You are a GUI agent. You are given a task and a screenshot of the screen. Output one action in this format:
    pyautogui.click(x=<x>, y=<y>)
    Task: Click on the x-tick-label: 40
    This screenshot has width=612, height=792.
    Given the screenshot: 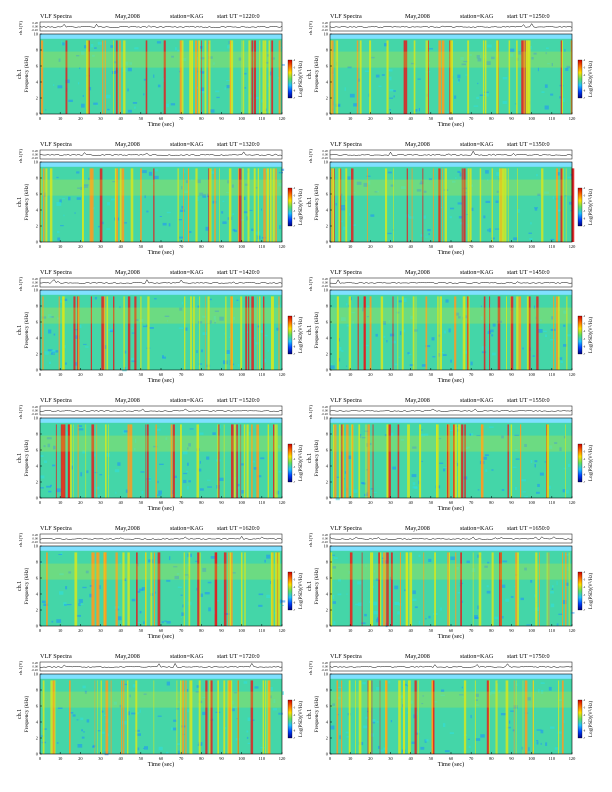 What is the action you would take?
    pyautogui.click(x=120, y=758)
    